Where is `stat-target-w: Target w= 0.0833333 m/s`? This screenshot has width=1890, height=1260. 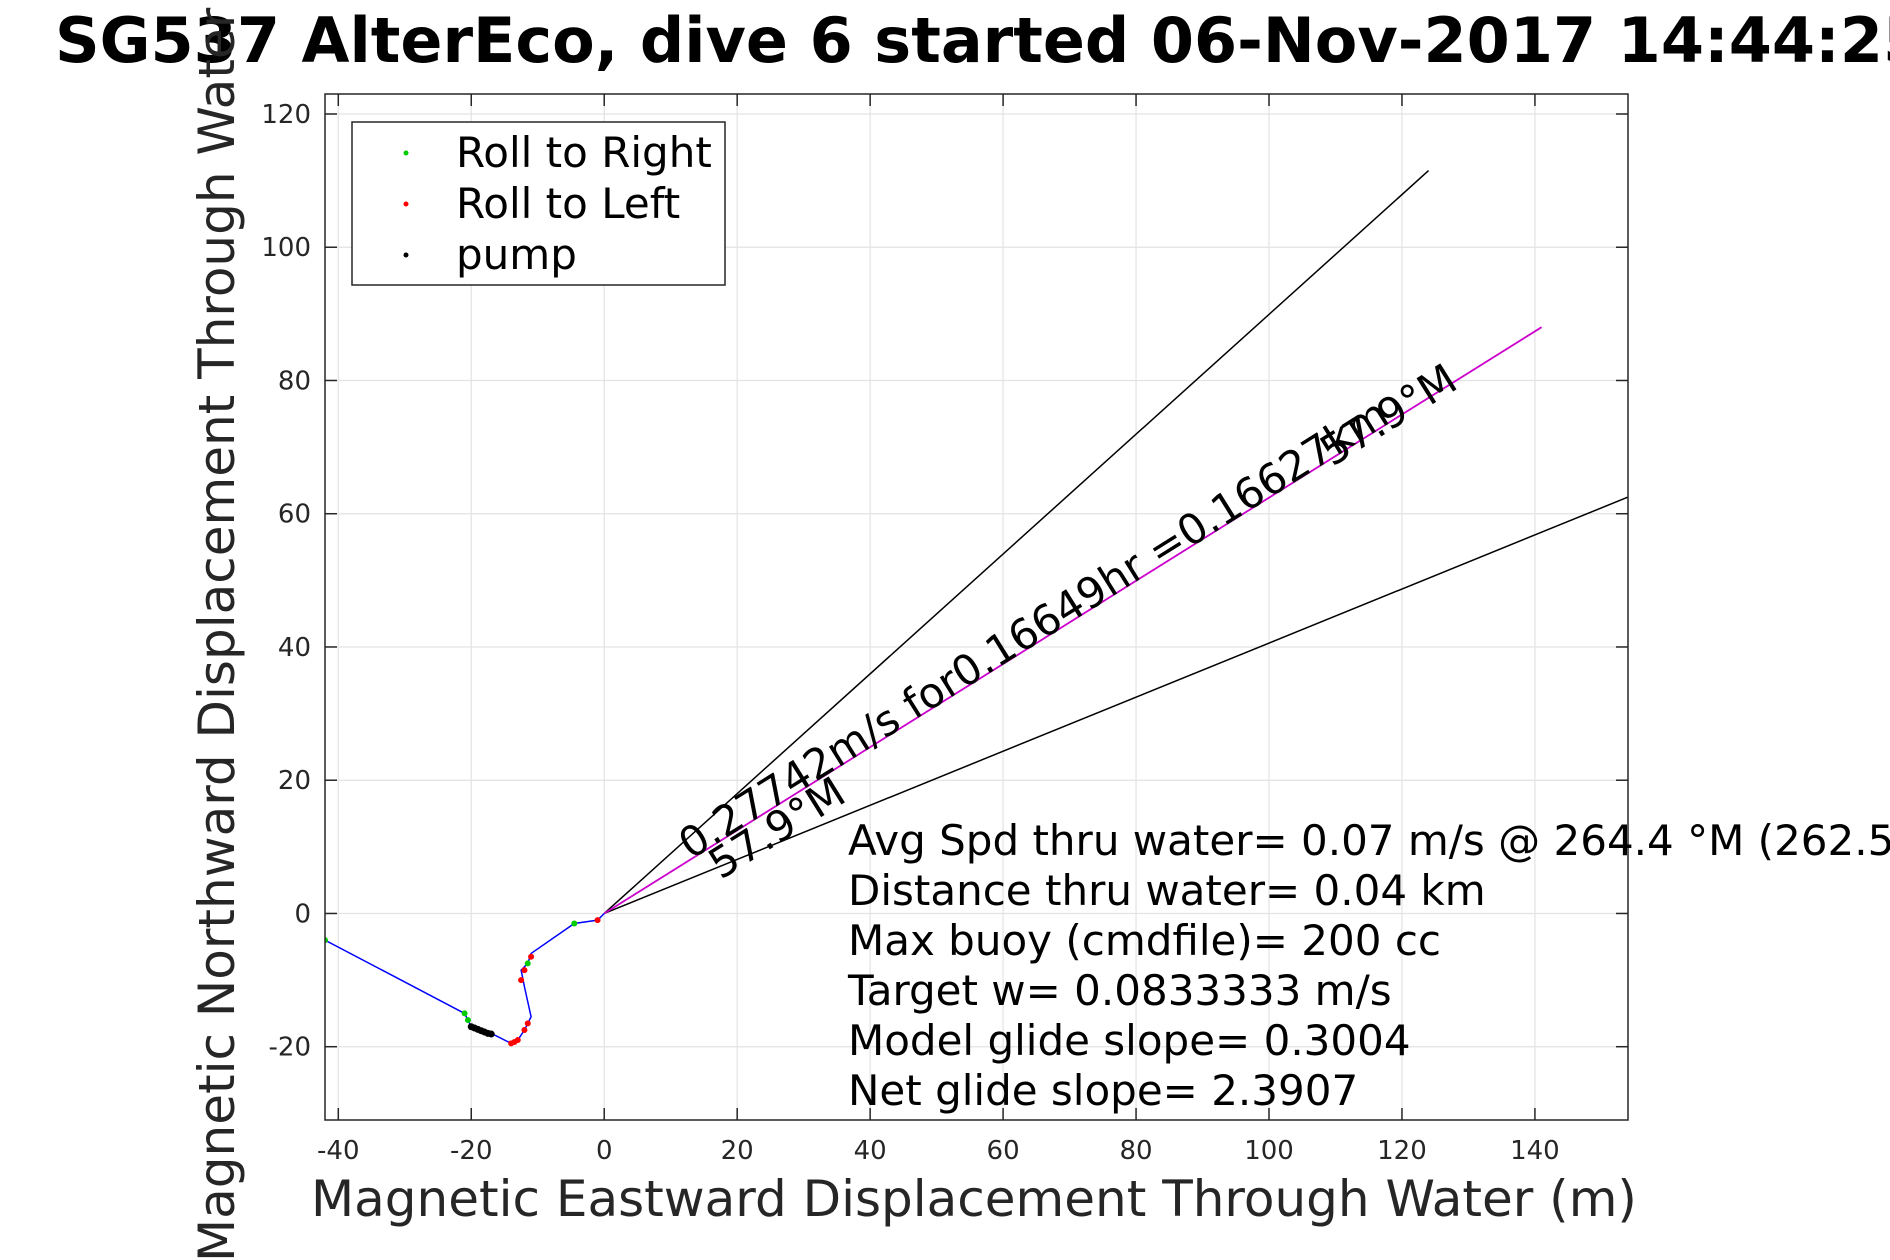 stat-target-w: Target w= 0.0833333 m/s is located at coordinates (1119, 990).